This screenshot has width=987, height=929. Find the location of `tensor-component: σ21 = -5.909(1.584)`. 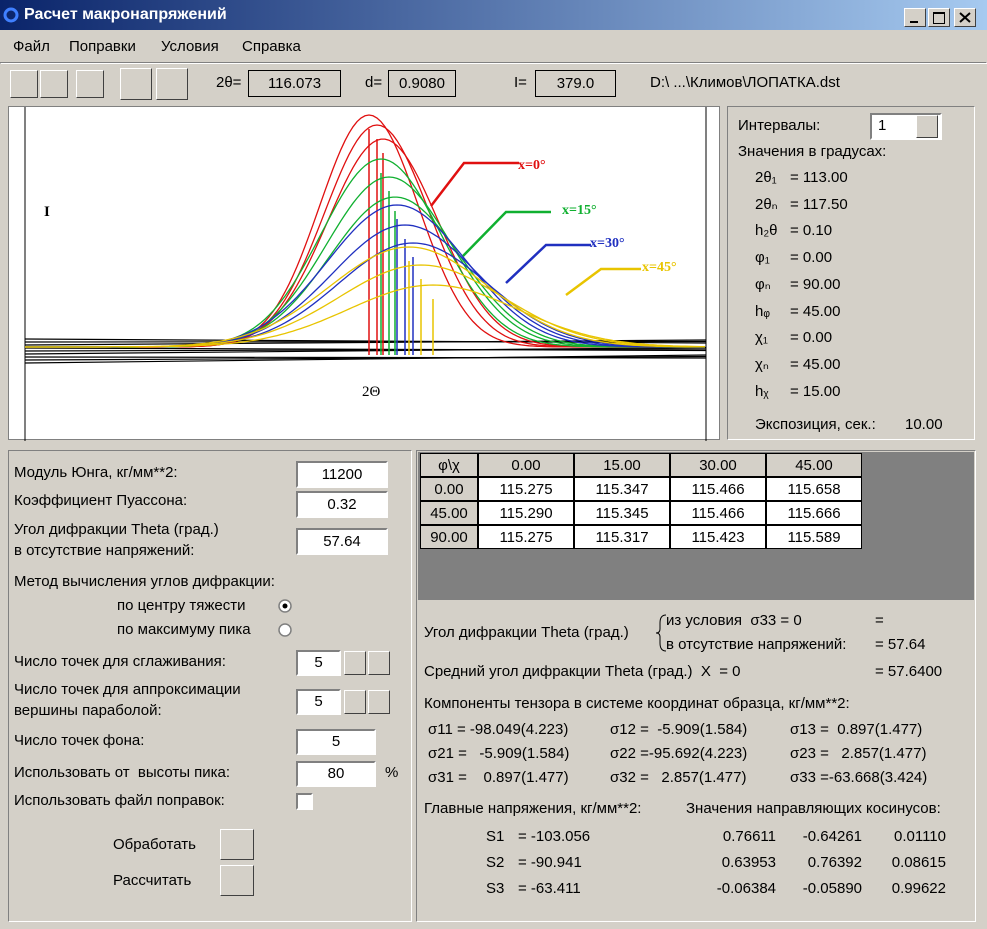

tensor-component: σ21 = -5.909(1.584) is located at coordinates (499, 753).